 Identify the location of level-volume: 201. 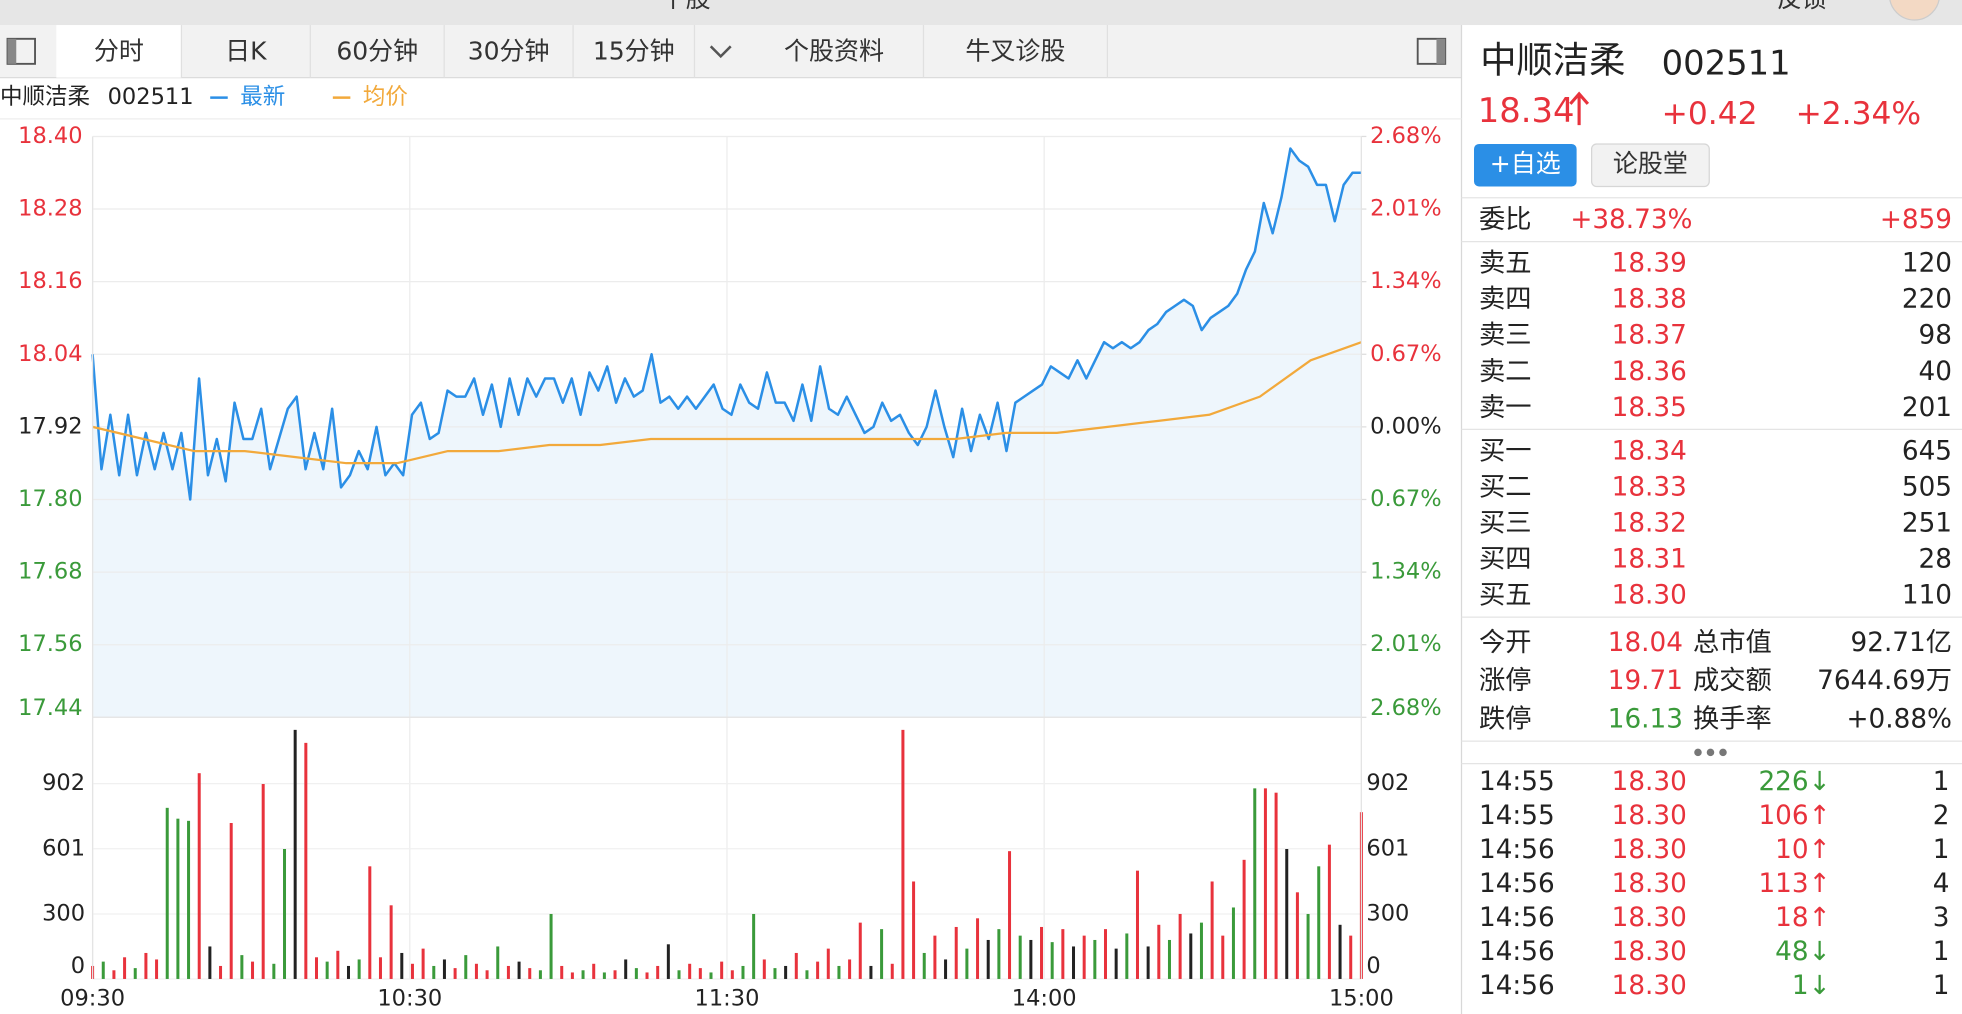
(1927, 408).